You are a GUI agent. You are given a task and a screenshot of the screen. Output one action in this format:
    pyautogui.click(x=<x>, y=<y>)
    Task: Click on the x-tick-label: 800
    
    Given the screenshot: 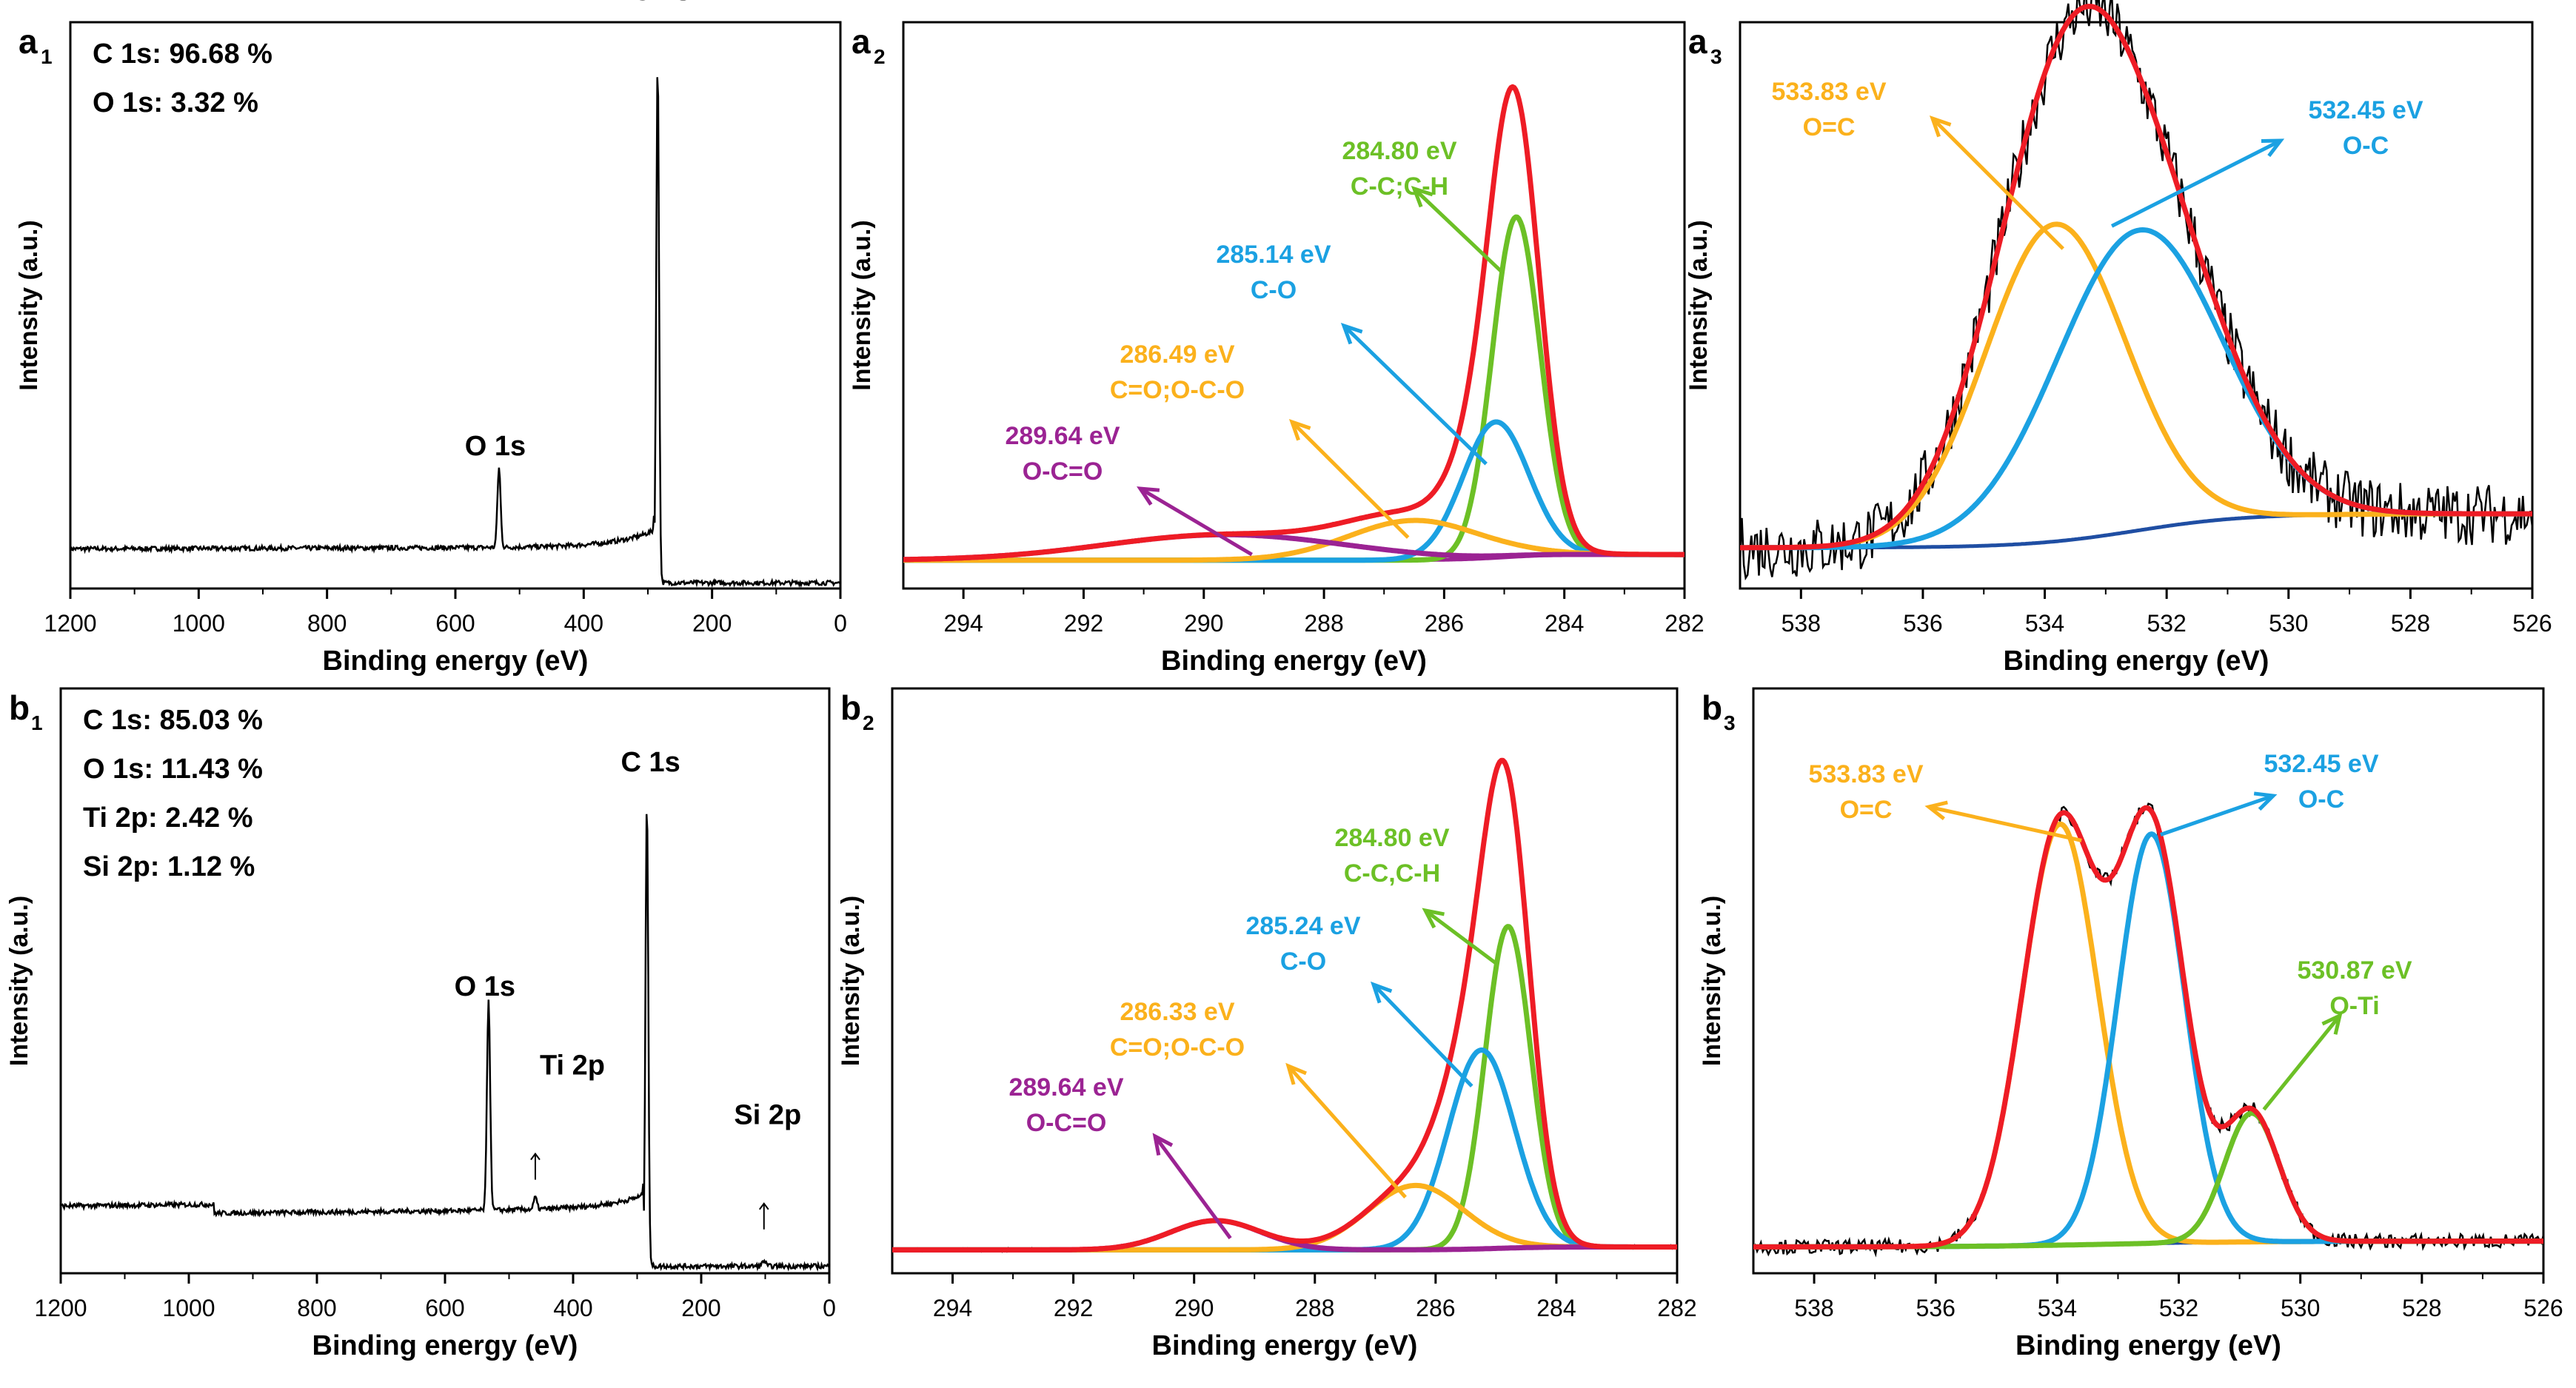 What is the action you would take?
    pyautogui.click(x=327, y=623)
    